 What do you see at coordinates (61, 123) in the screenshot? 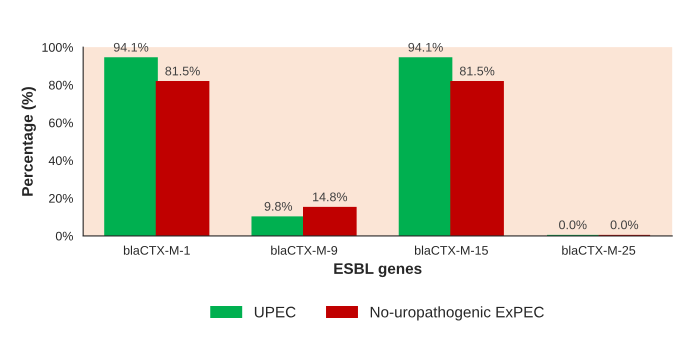
I see `y-tick-label: 60%` at bounding box center [61, 123].